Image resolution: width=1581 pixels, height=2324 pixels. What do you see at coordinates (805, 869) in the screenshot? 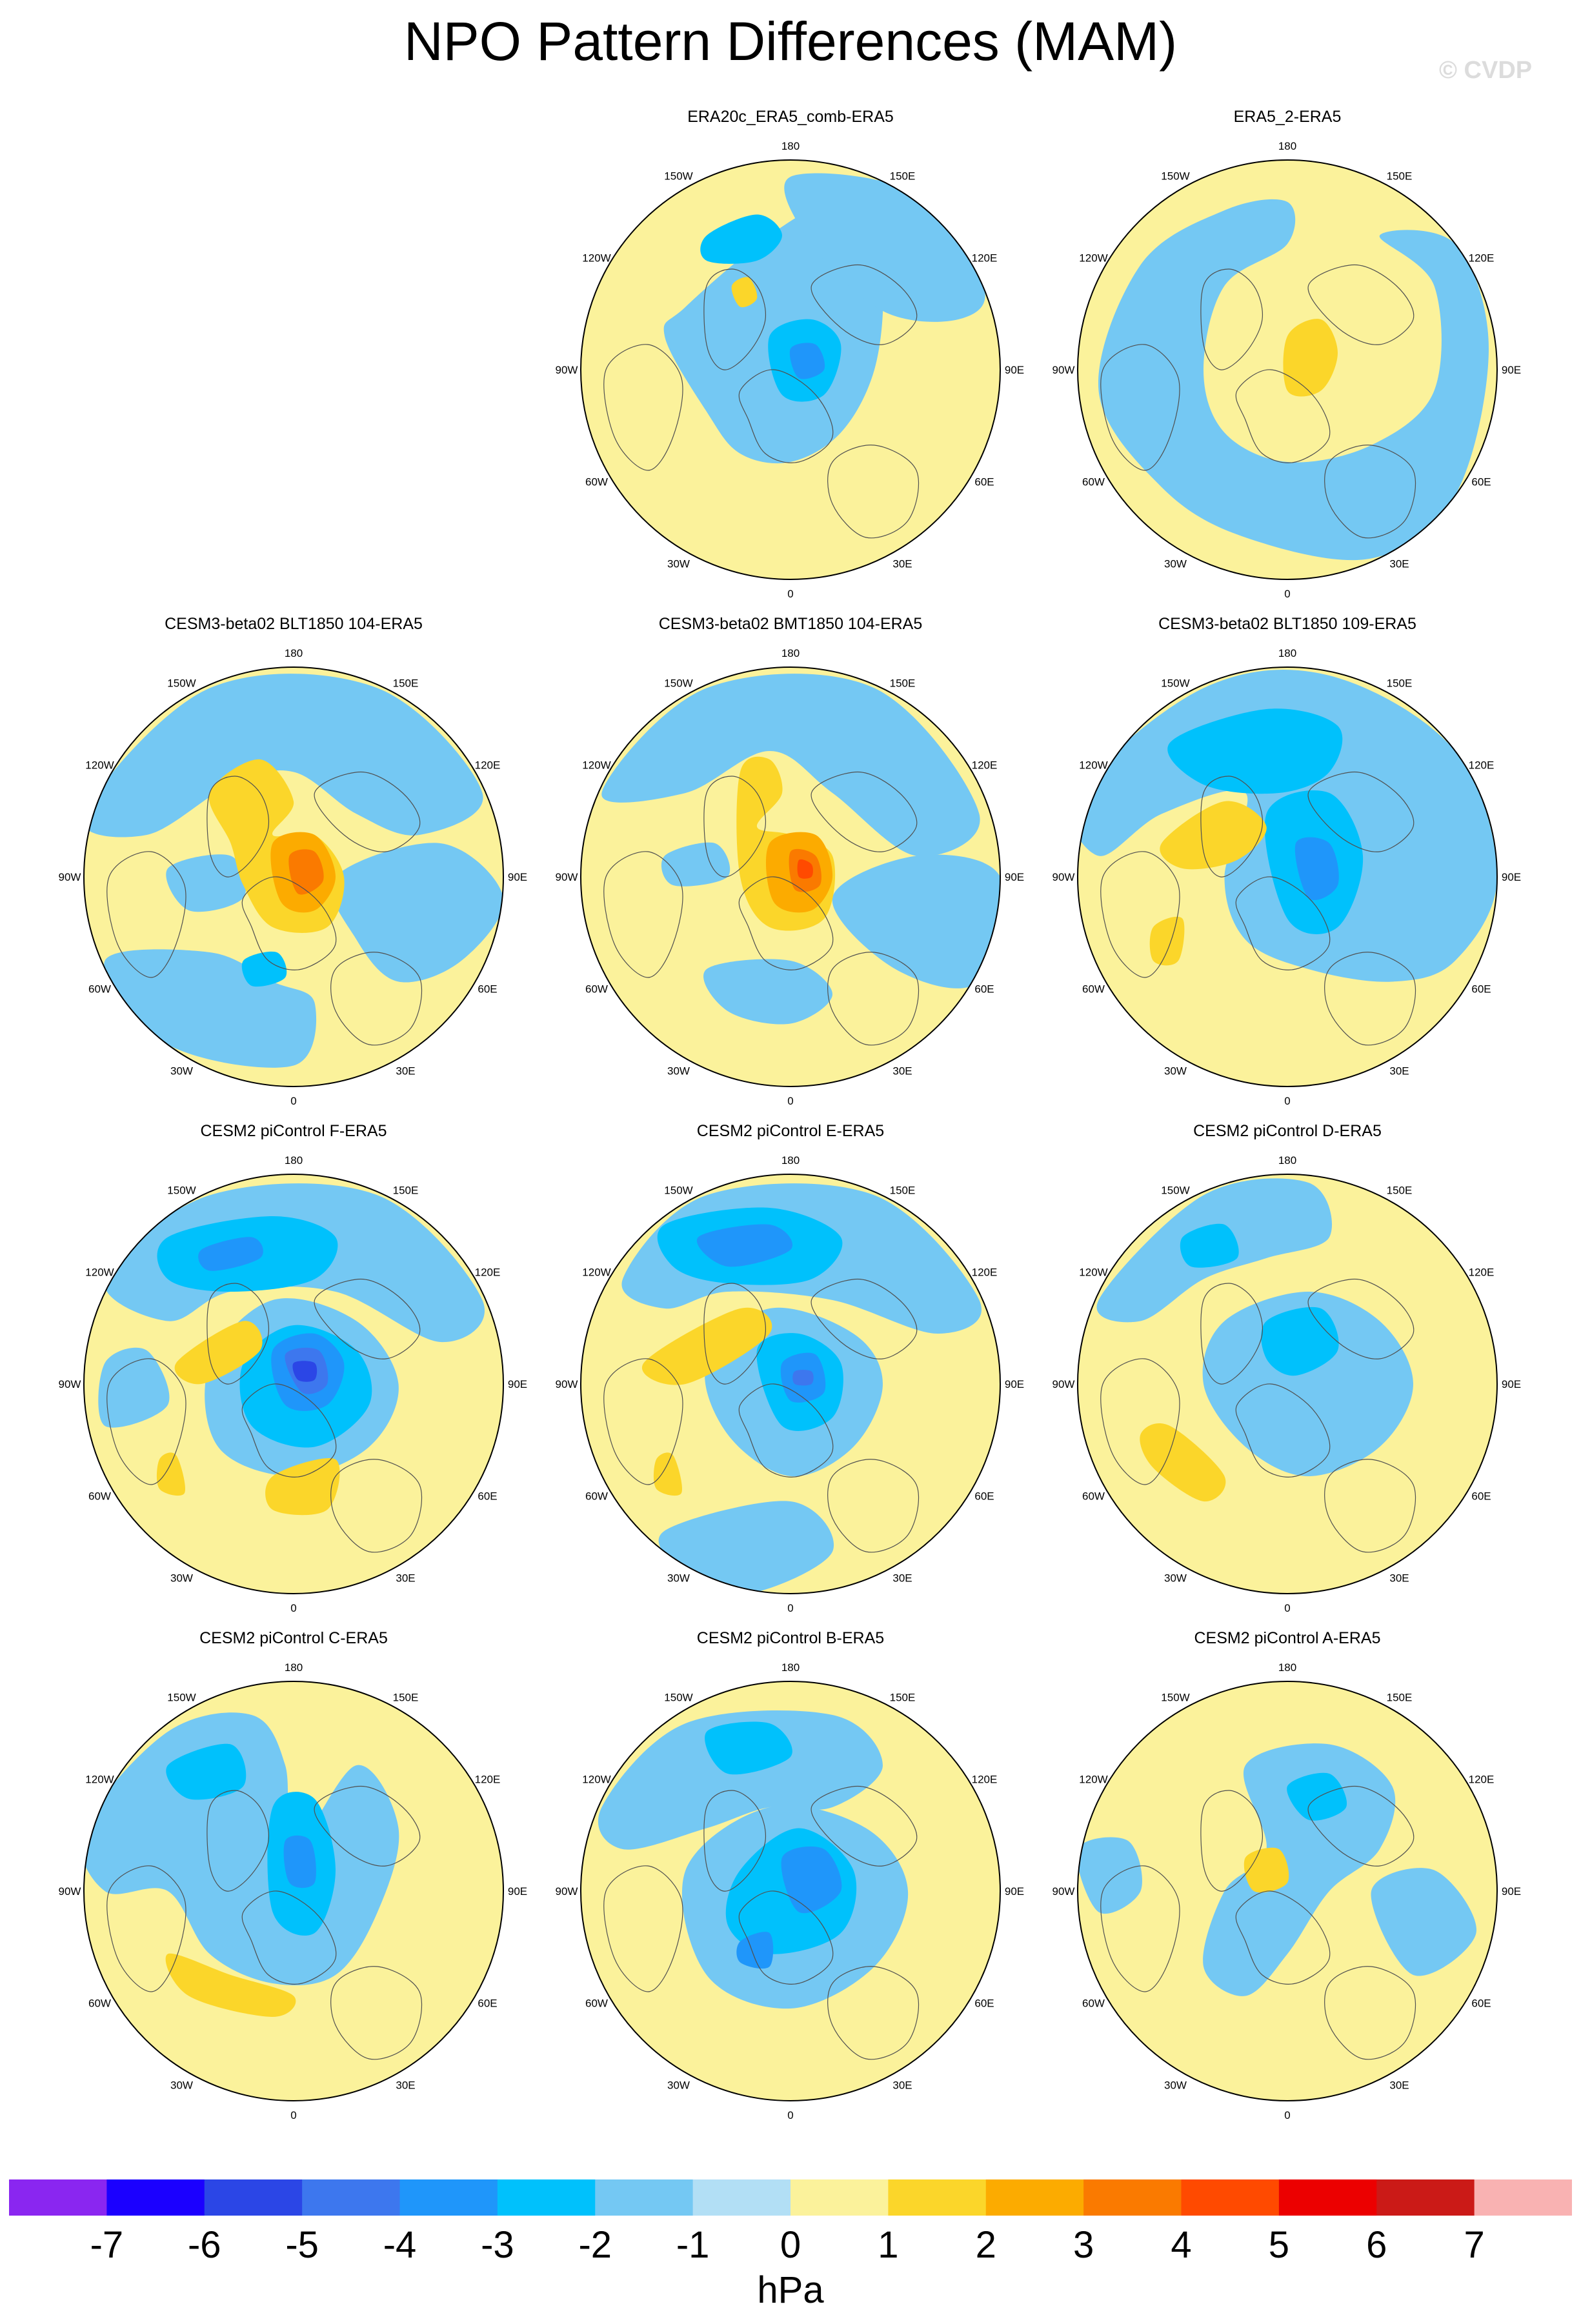
I see `contour-fill-p4` at bounding box center [805, 869].